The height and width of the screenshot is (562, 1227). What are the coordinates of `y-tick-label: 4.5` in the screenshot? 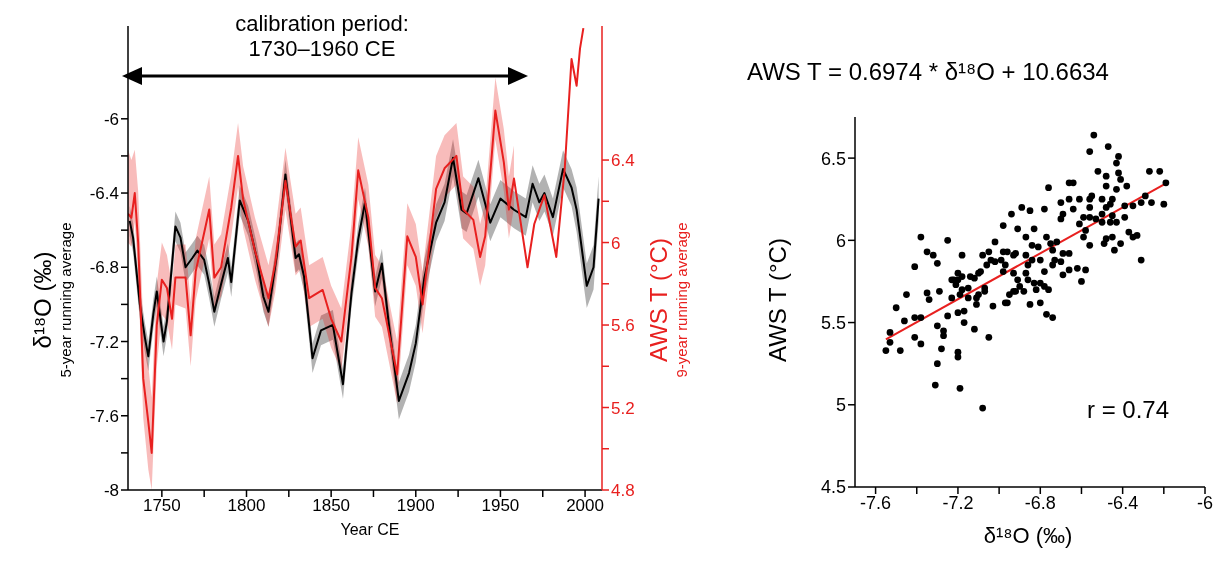 It's located at (833, 487).